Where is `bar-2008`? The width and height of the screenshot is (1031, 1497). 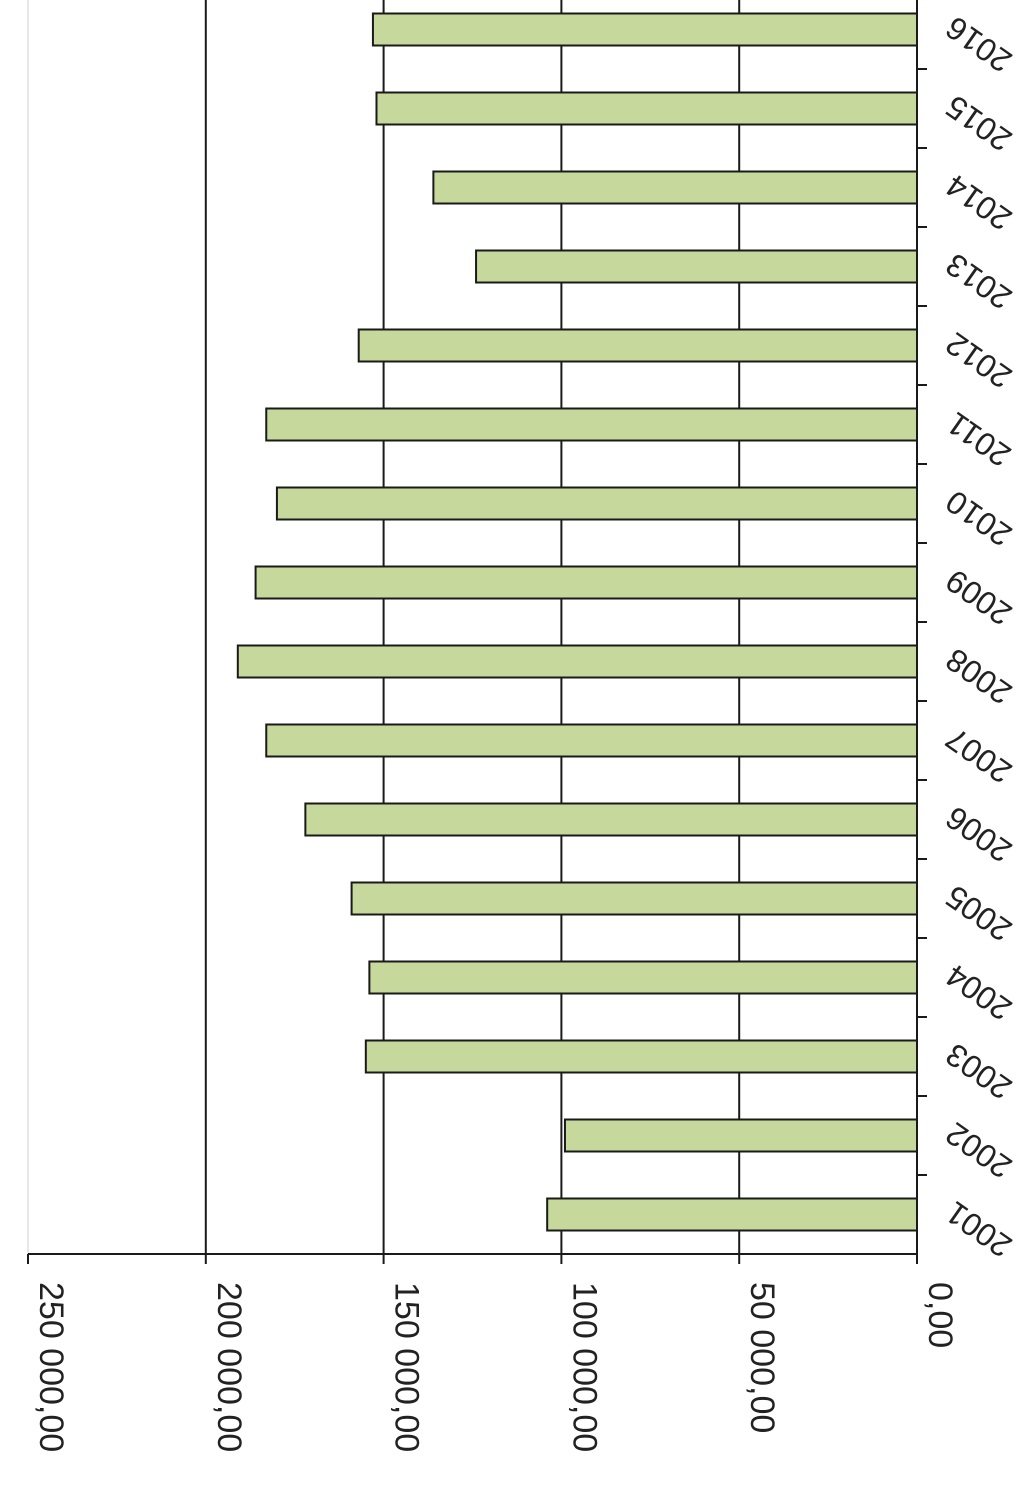
bar-2008 is located at coordinates (577, 661).